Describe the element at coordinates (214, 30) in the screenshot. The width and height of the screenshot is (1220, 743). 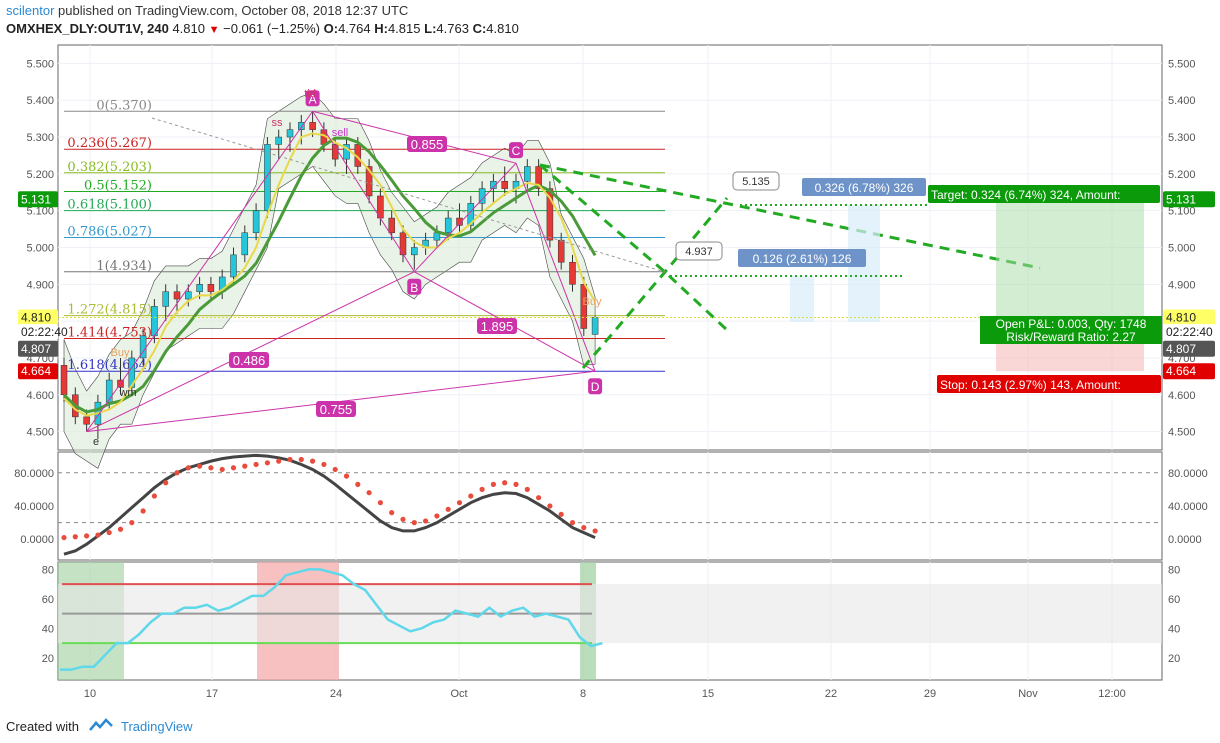
I see `down-arrow-icon: ▼` at that location.